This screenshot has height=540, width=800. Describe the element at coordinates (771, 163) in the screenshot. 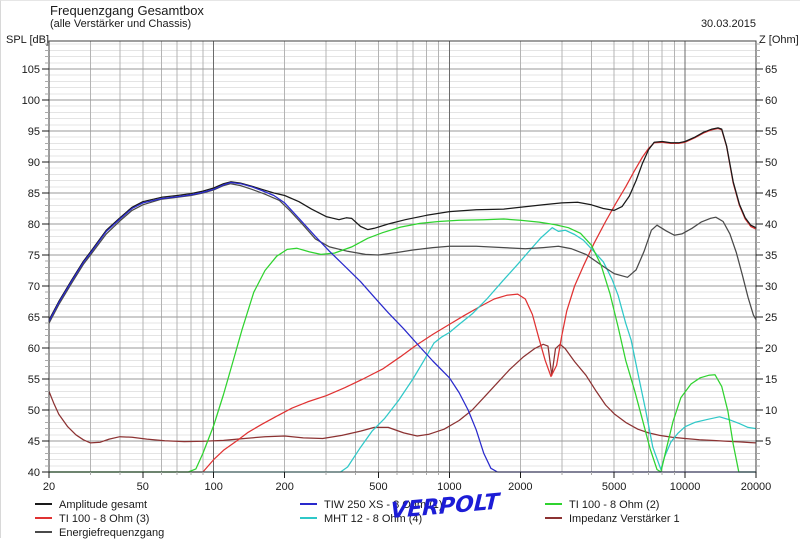

I see `z-tick-label: 50` at that location.